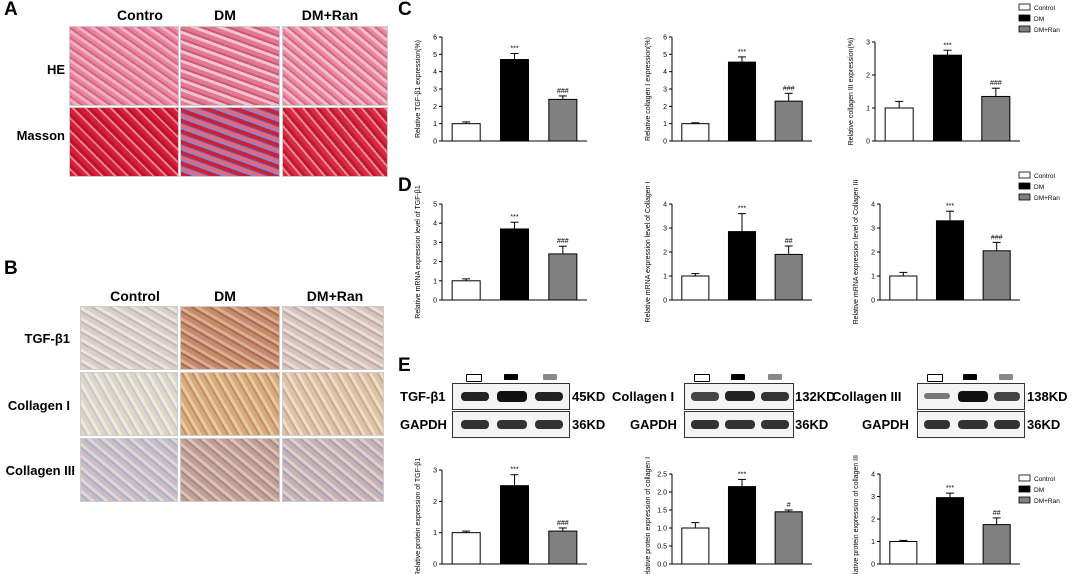 The height and width of the screenshot is (574, 1072). I want to click on masson-dmran-image, so click(335, 142).